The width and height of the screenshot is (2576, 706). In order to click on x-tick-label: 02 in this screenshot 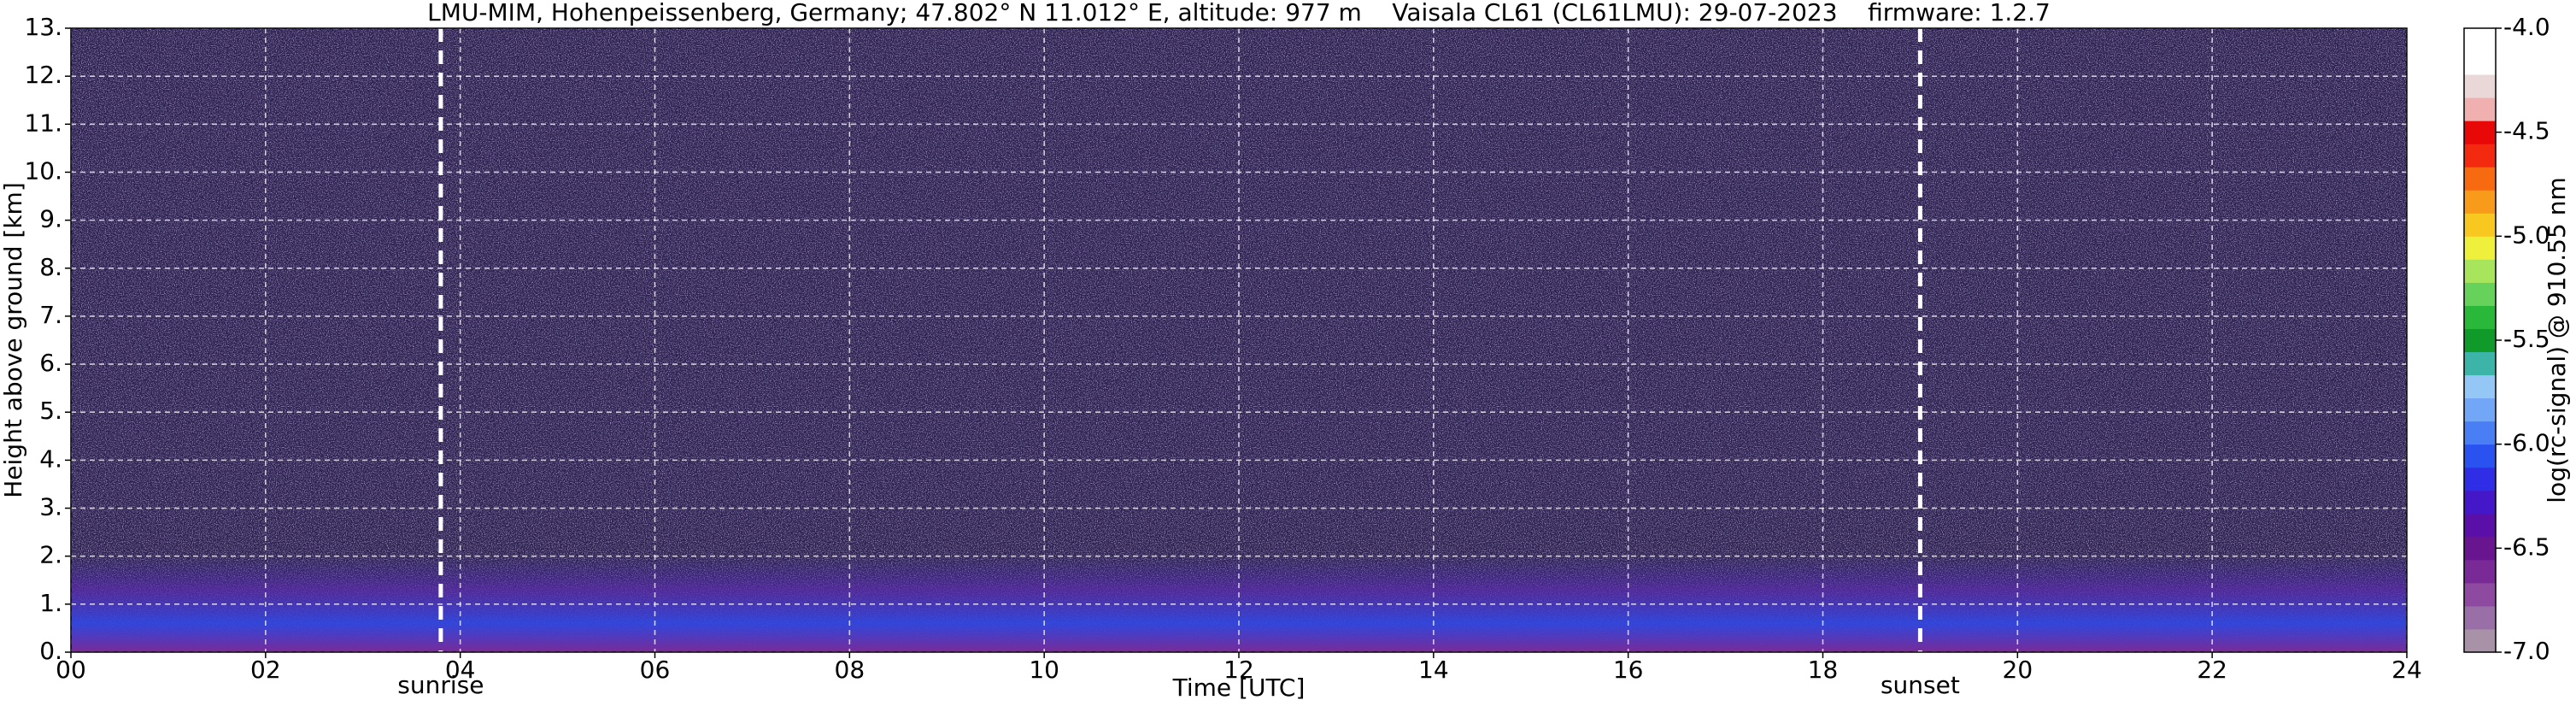, I will do `click(265, 670)`.